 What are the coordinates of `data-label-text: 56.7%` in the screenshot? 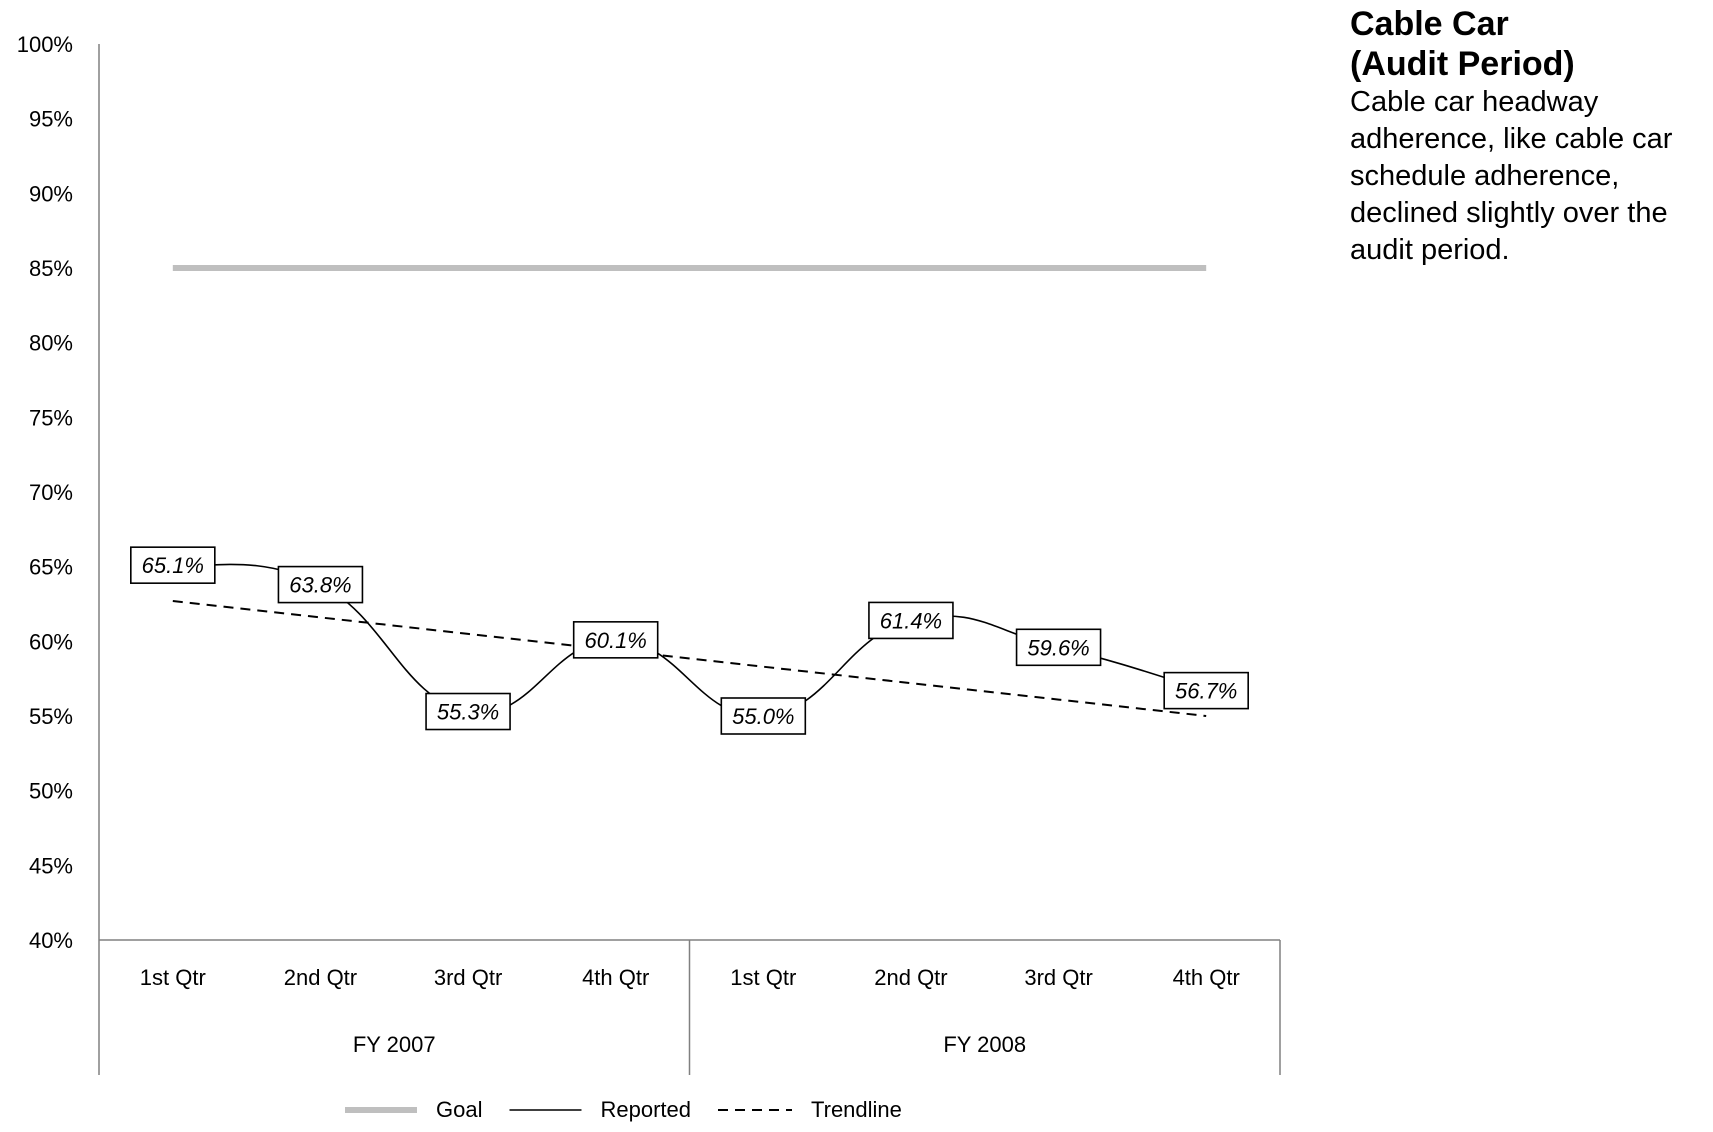 It's located at (1206, 691).